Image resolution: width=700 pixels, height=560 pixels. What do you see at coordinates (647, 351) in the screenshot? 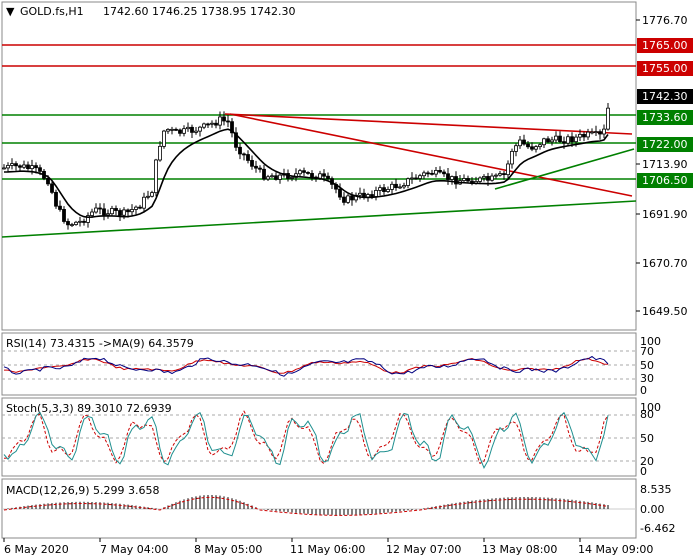
I see `svg-text: 70` at bounding box center [647, 351].